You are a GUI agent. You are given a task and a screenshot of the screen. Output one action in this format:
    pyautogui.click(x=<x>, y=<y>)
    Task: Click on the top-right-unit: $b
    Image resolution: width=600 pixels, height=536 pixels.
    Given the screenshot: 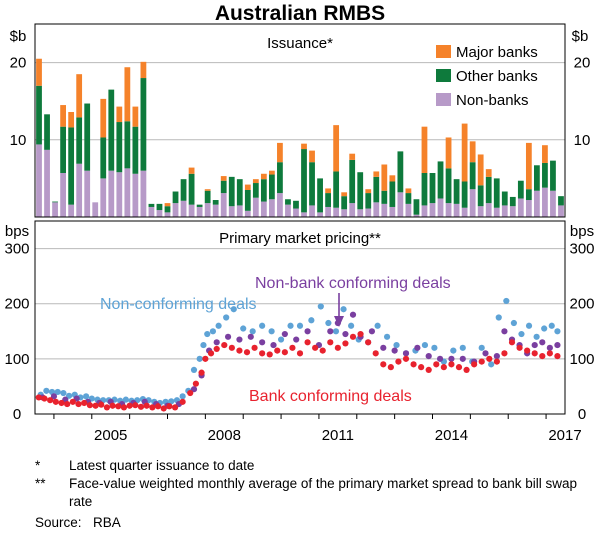 What is the action you would take?
    pyautogui.click(x=580, y=36)
    